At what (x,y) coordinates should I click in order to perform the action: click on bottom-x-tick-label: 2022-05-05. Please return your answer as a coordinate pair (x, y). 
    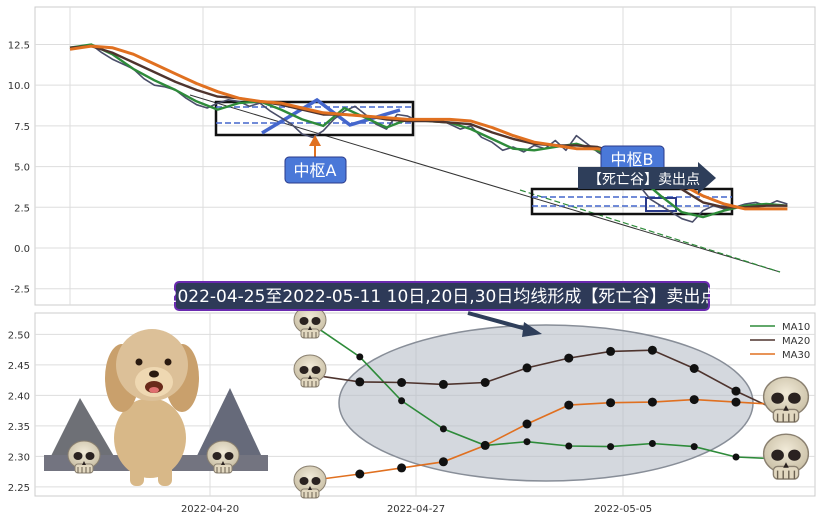
    Looking at the image, I should click on (623, 509).